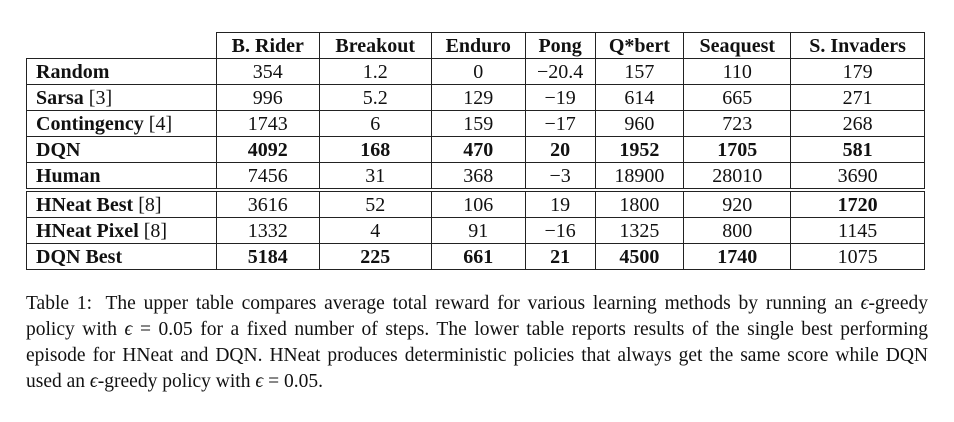  Describe the element at coordinates (639, 149) in the screenshot. I see `score-cell: 1952` at that location.